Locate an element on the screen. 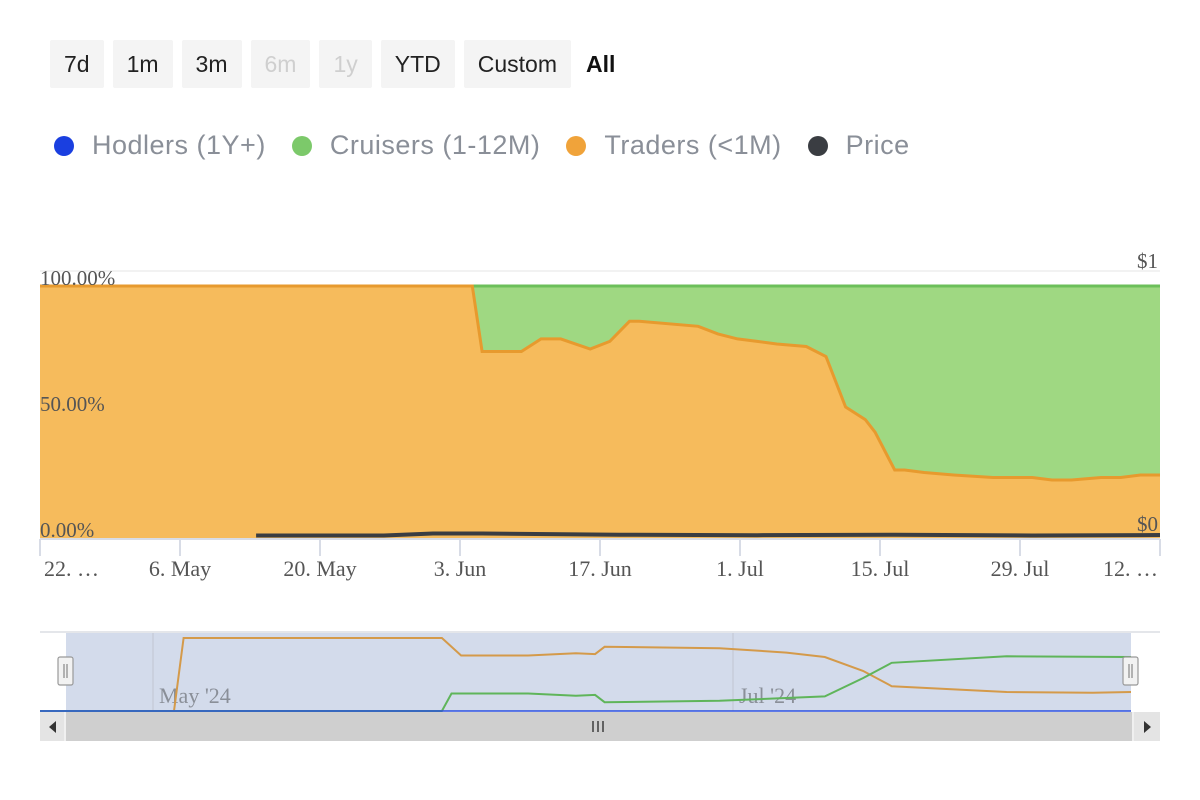  legend-label: Price is located at coordinates (877, 145).